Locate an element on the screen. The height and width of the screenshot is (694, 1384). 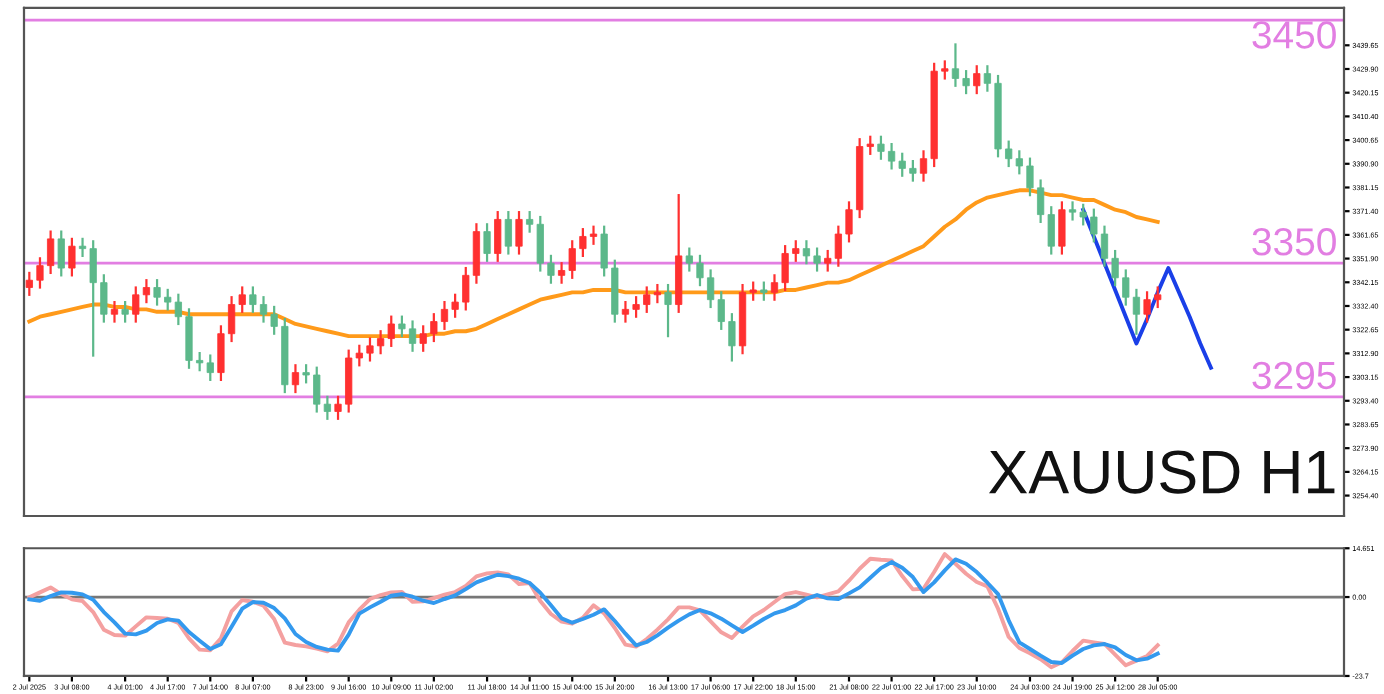
ref-line-label: 3295 is located at coordinates (1294, 375).